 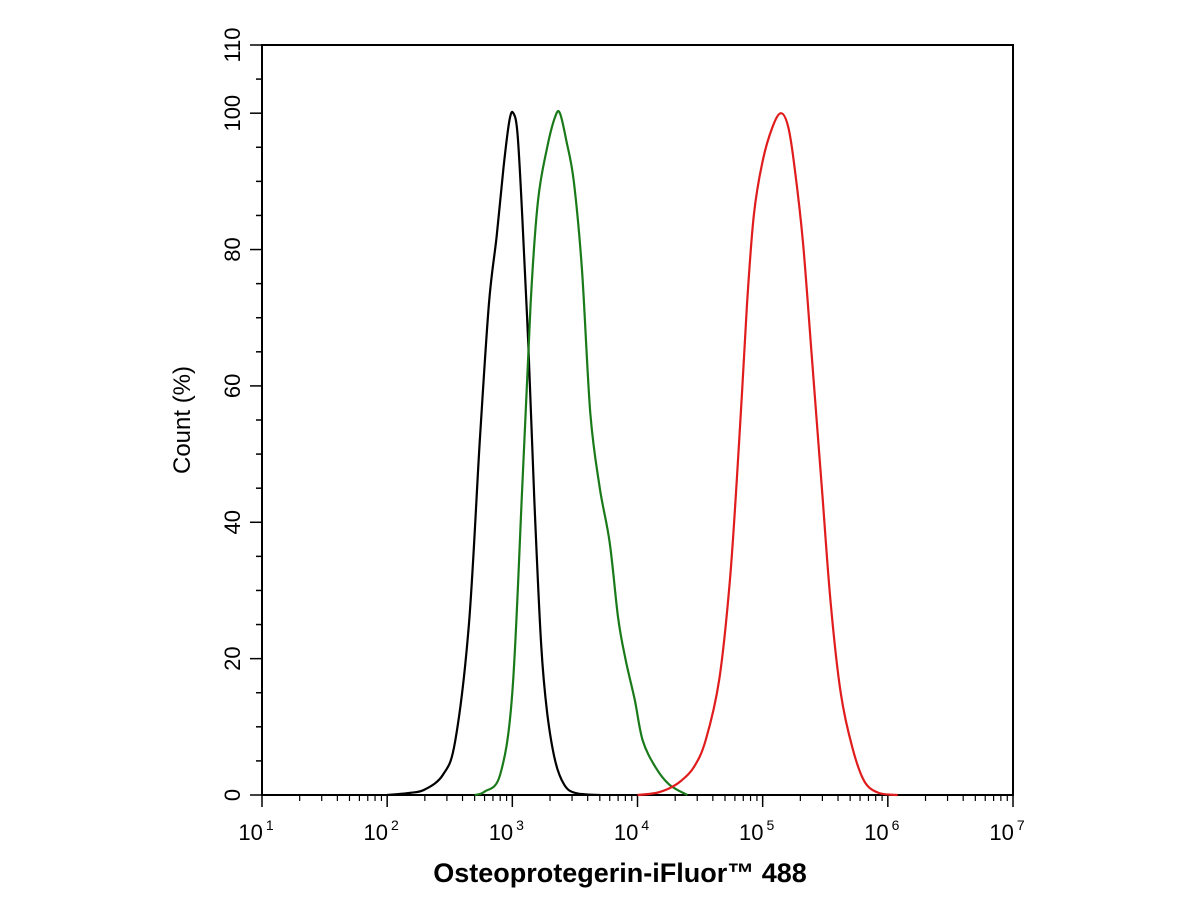 I want to click on y-tick-label: 110, so click(x=232, y=44).